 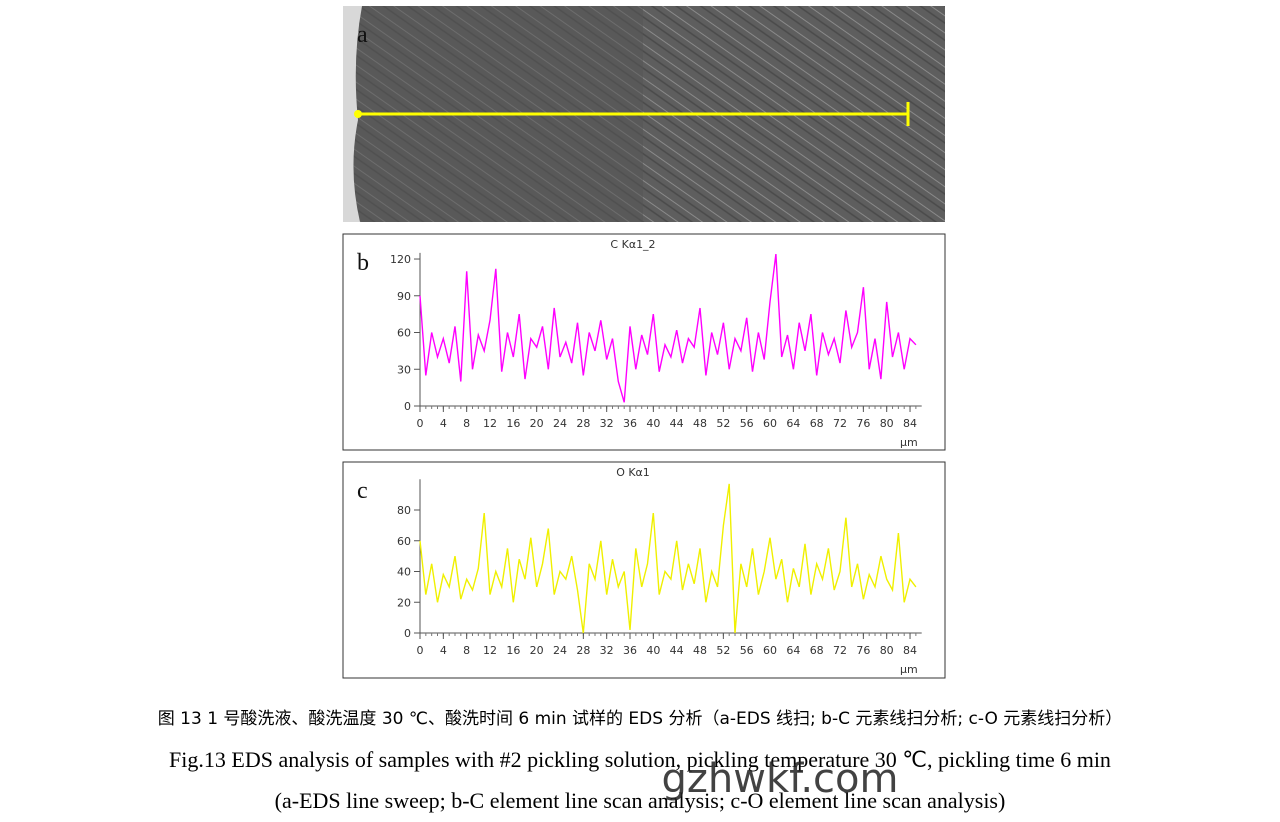 I want to click on y-tick-label: 20, so click(x=404, y=602).